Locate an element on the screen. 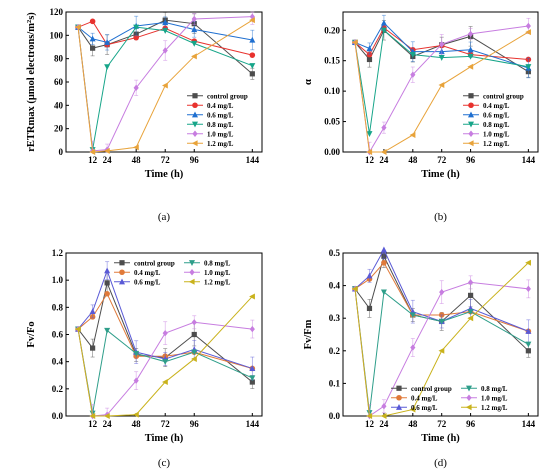 This screenshot has width=550, height=472. x-axis-title: Time (h) is located at coordinates (440, 438).